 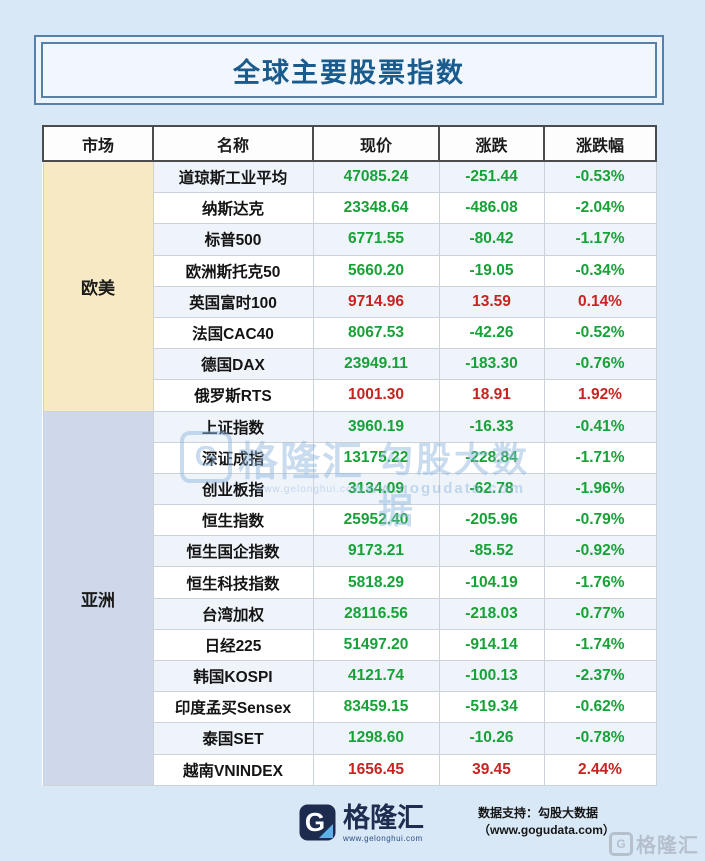 What do you see at coordinates (233, 582) in the screenshot?
I see `index-name-cell: 恒生科技指数` at bounding box center [233, 582].